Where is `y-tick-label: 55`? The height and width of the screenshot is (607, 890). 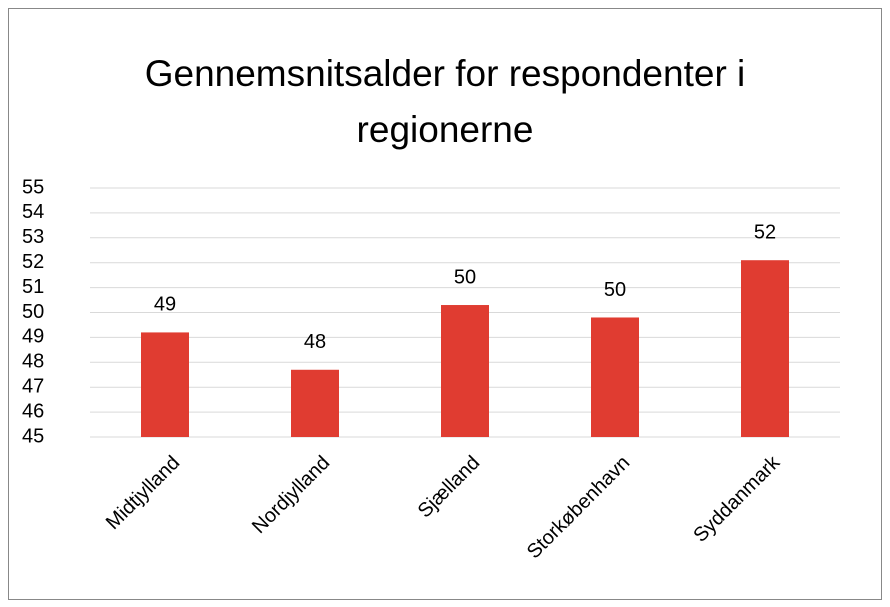
y-tick-label: 55 is located at coordinates (33, 187).